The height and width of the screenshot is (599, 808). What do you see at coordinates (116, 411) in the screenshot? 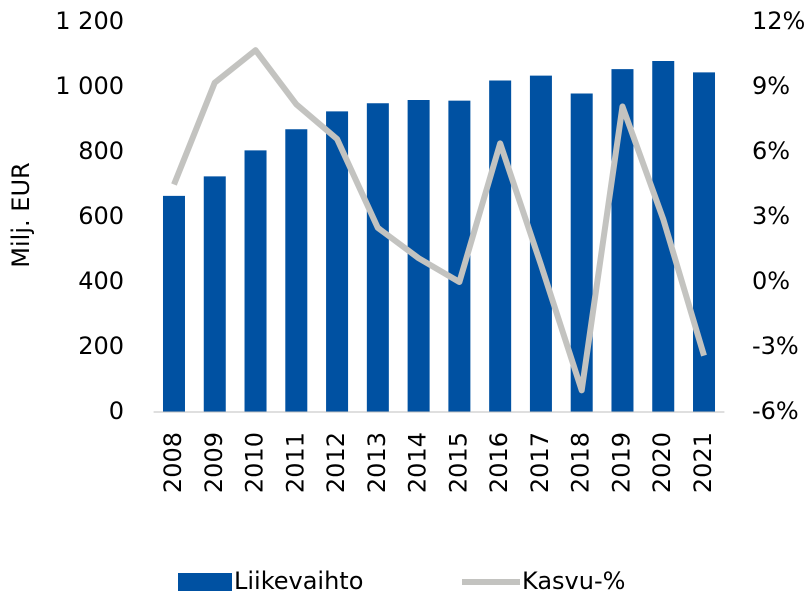
I see `y-tick-label: 0` at bounding box center [116, 411].